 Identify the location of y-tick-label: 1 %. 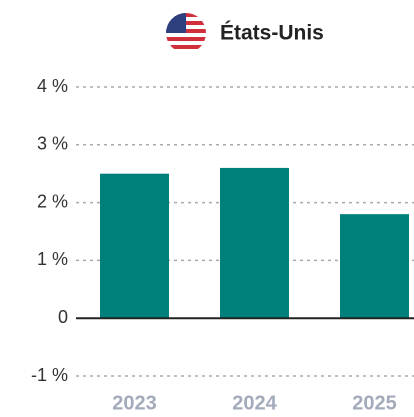
(52, 259).